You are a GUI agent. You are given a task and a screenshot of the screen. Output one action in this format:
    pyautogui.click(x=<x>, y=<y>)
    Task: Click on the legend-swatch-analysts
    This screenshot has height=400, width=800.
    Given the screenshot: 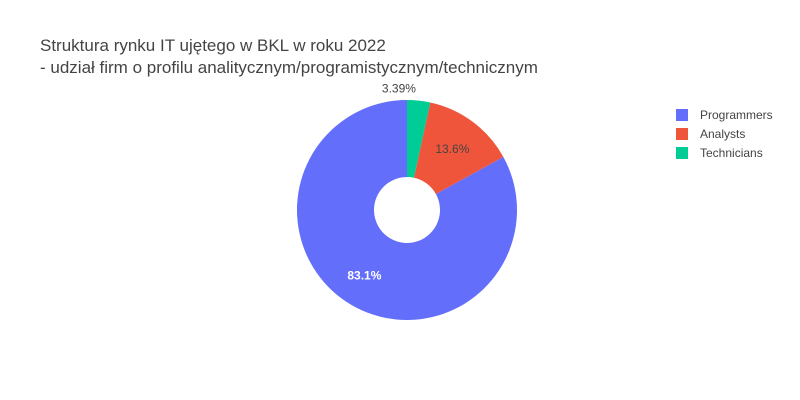 What is the action you would take?
    pyautogui.click(x=682, y=134)
    